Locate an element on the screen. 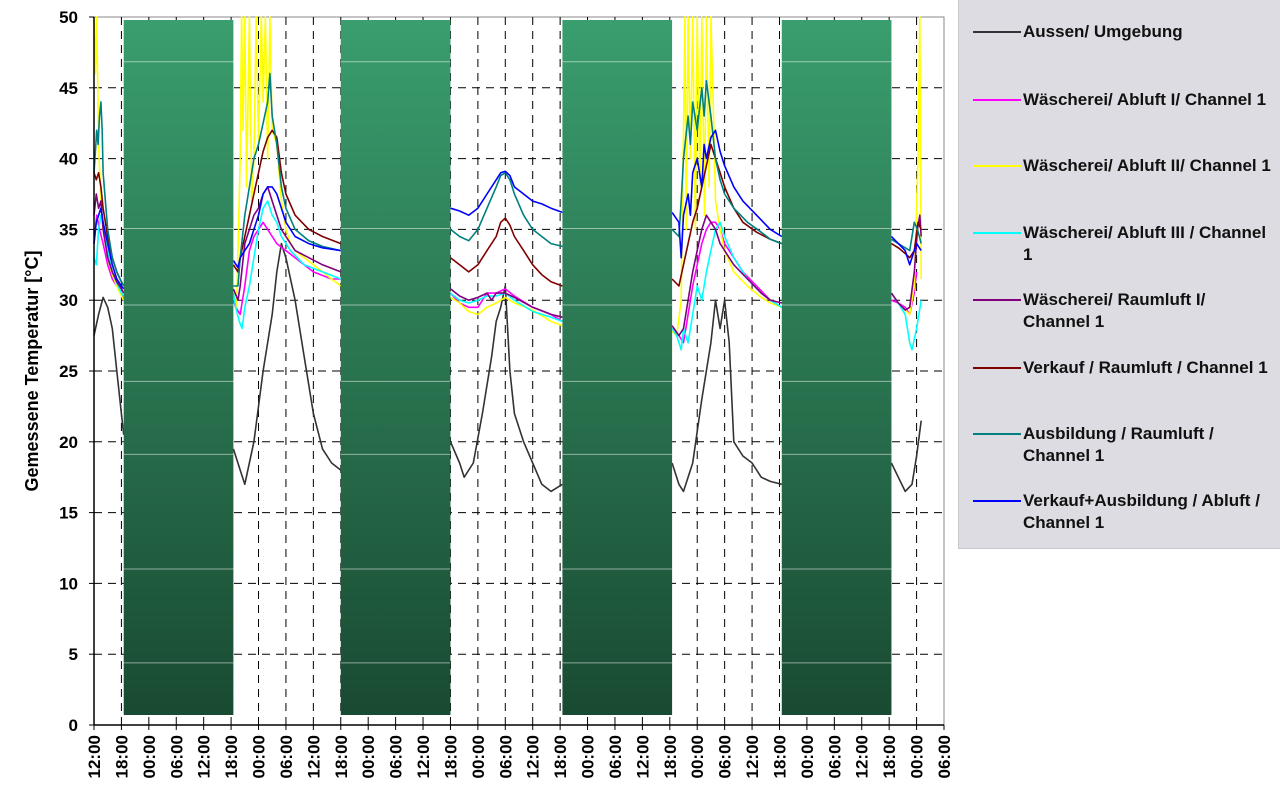 Image resolution: width=1280 pixels, height=803 pixels. legend-label: Verkauf+Ausbildung / Abluft / Channel 1 is located at coordinates (1141, 511).